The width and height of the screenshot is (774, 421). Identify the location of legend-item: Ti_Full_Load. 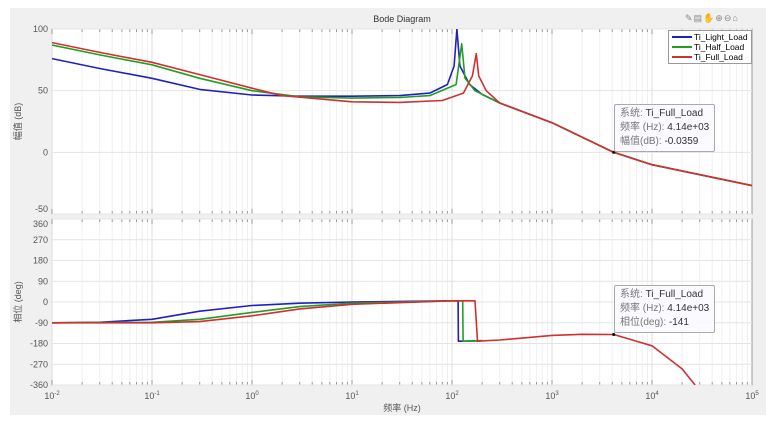
(710, 57).